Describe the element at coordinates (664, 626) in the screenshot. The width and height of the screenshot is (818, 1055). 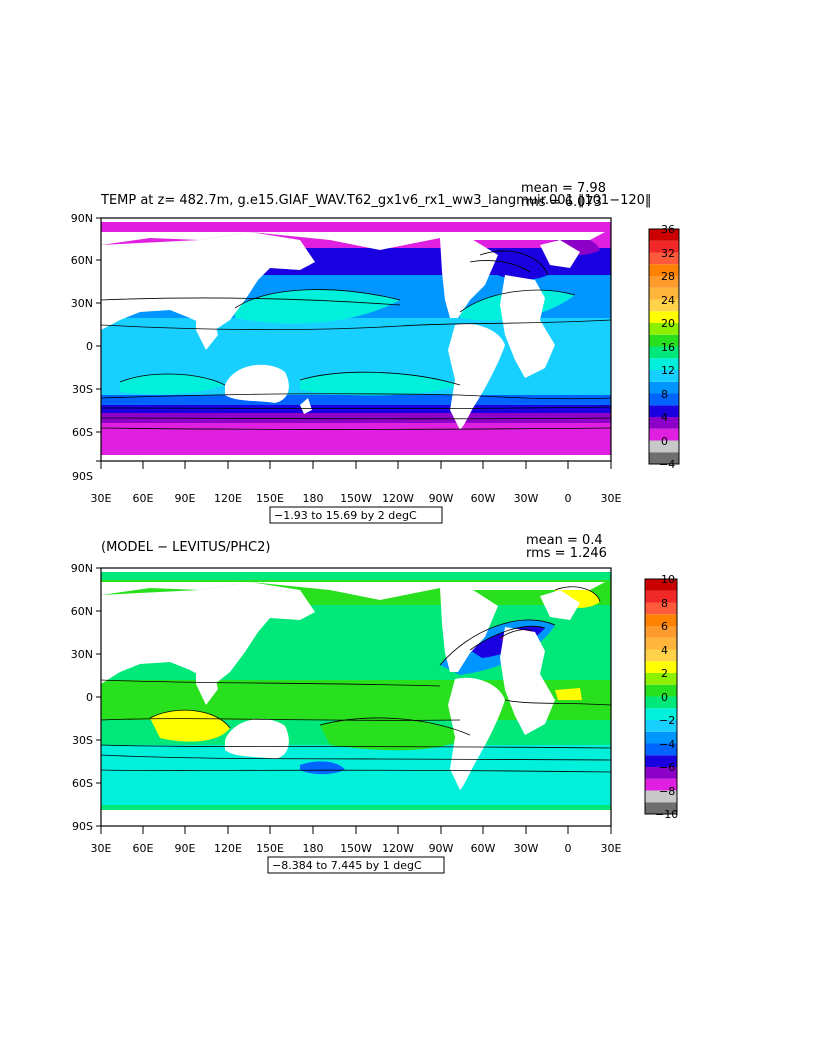
I see `colorbar-label: 6` at that location.